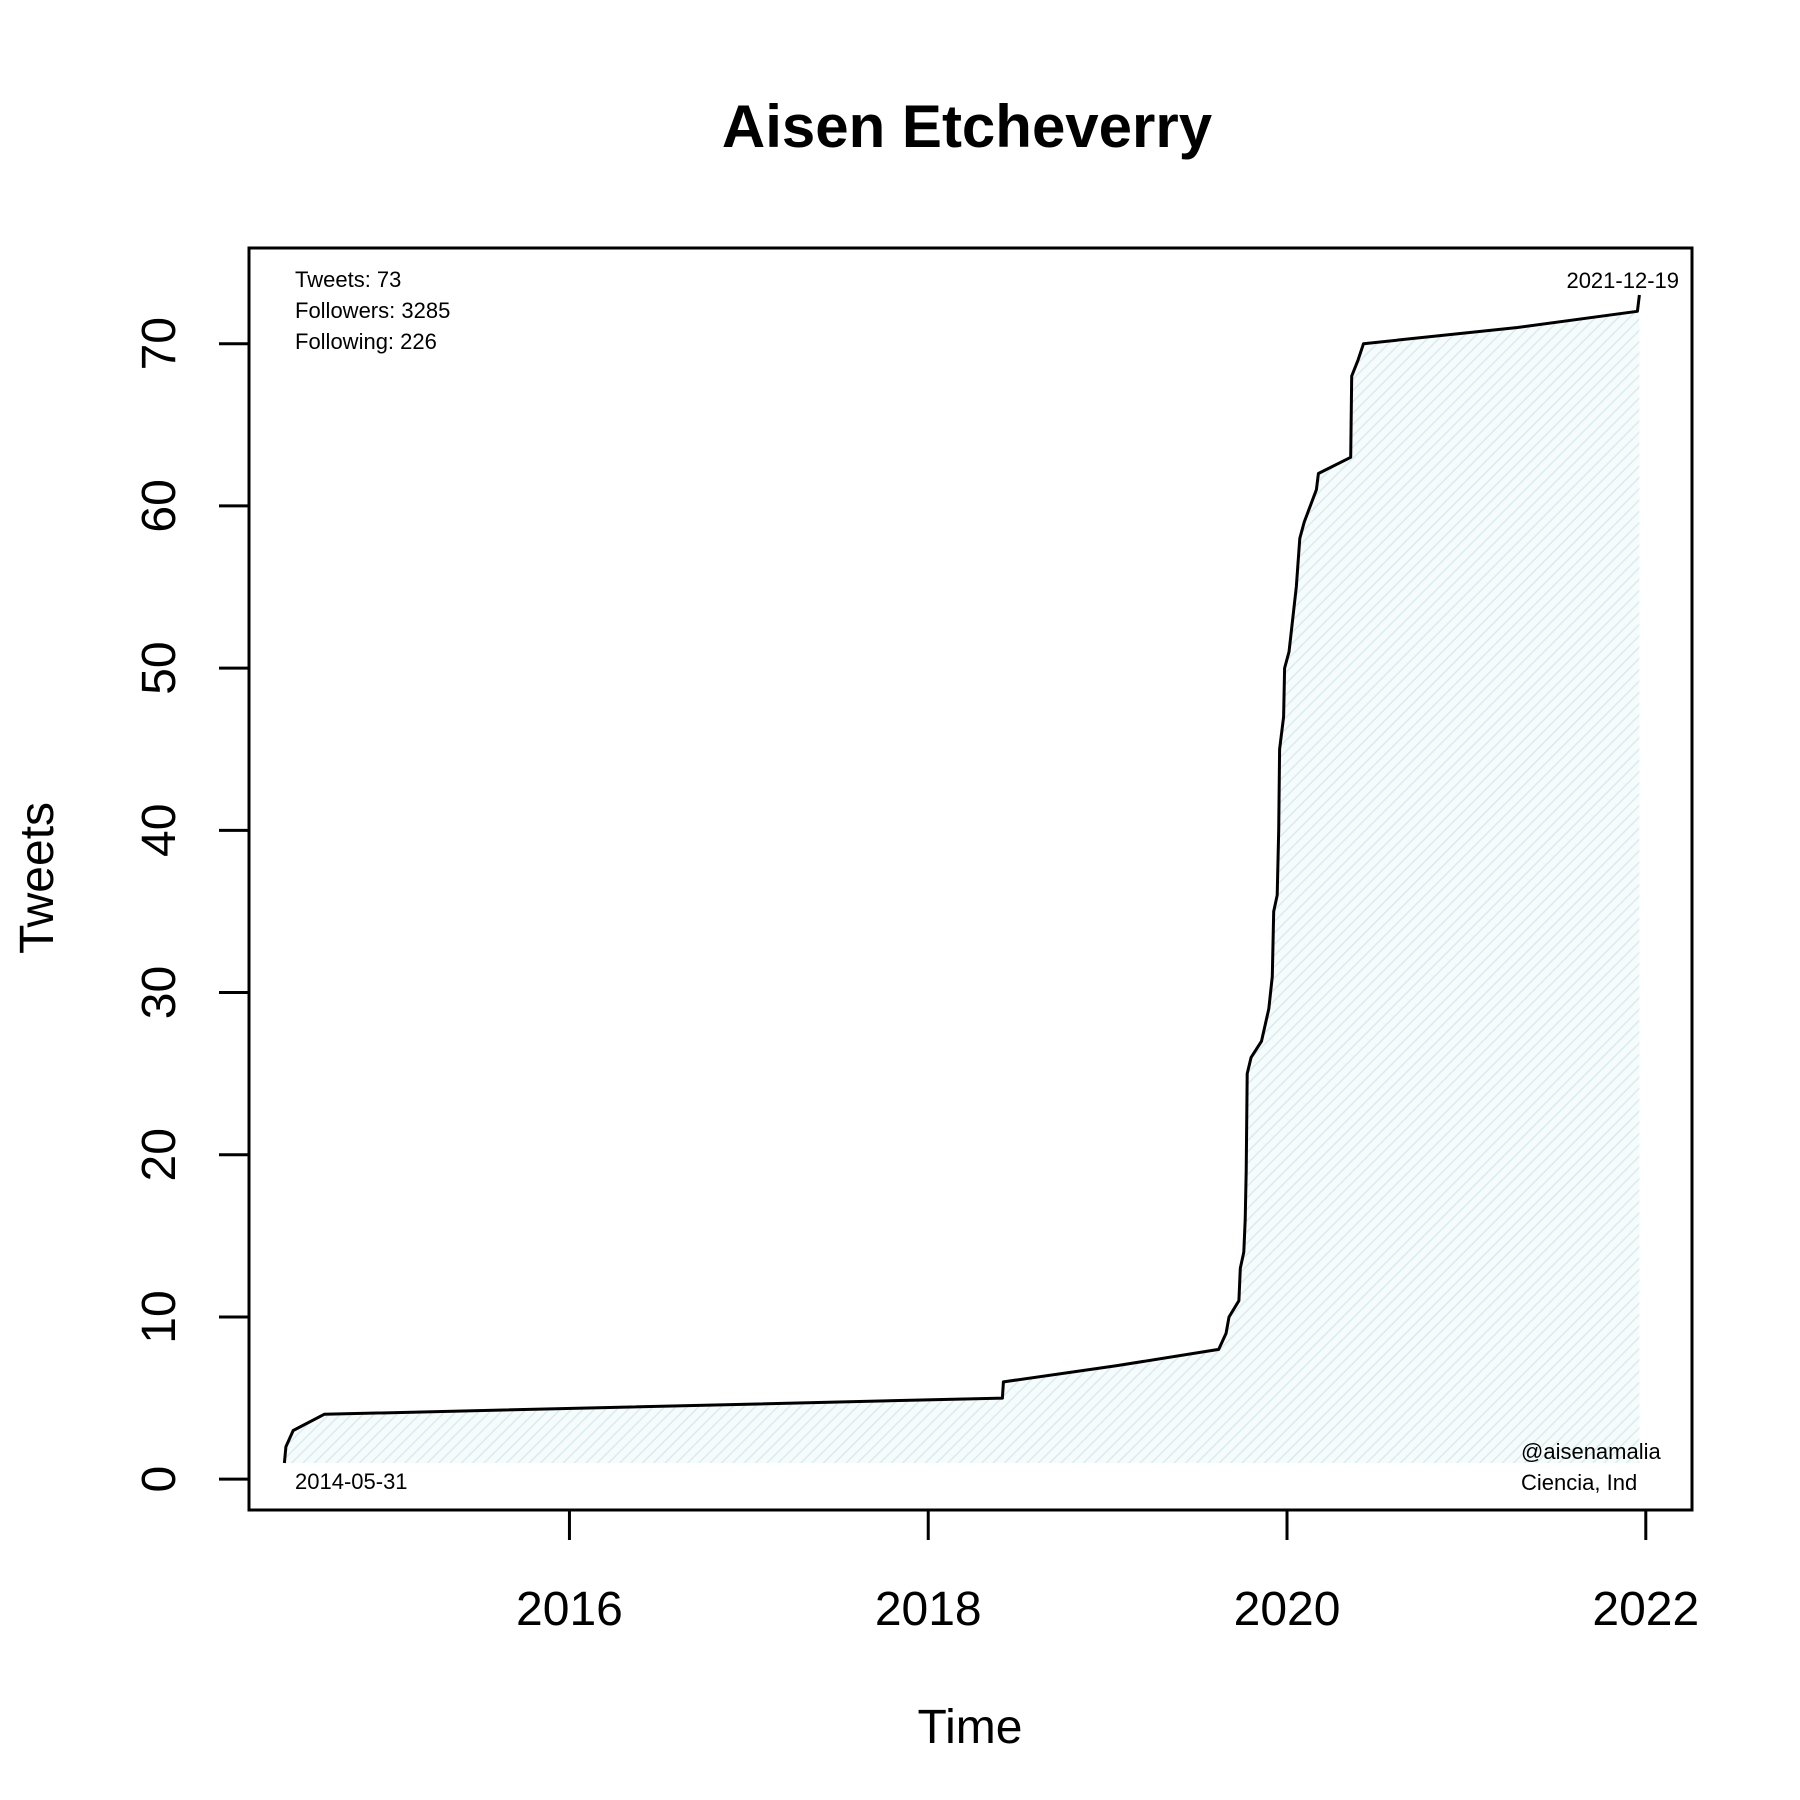  What do you see at coordinates (159, 343) in the screenshot?
I see `y-tick-label: 70` at bounding box center [159, 343].